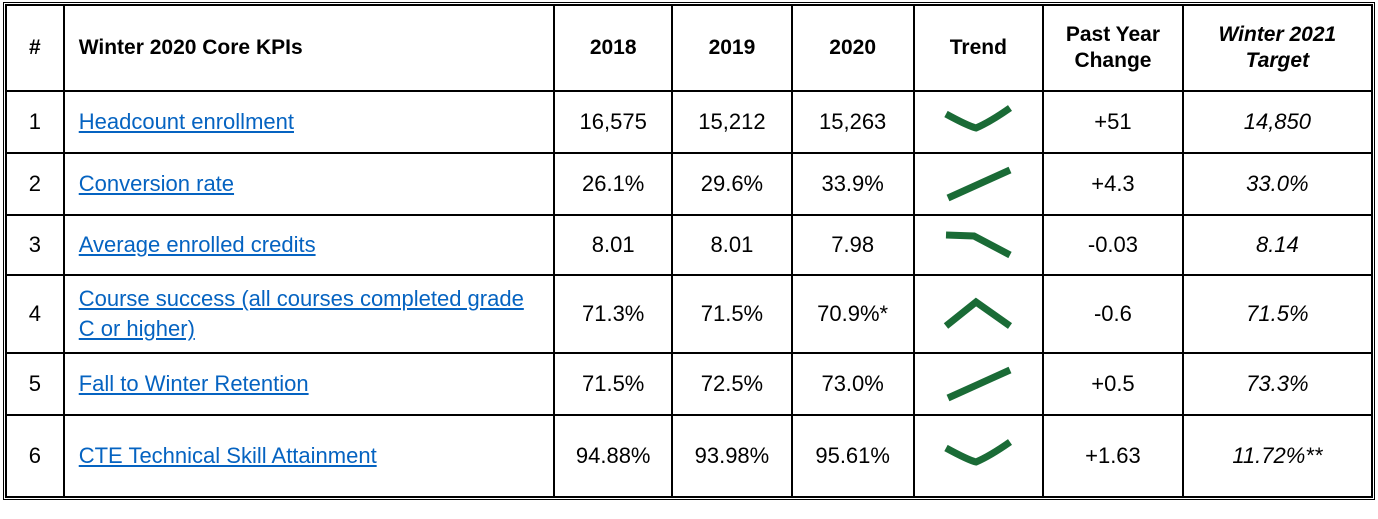 The height and width of the screenshot is (519, 1378). Describe the element at coordinates (1113, 384) in the screenshot. I see `table-cell: +0.5` at that location.